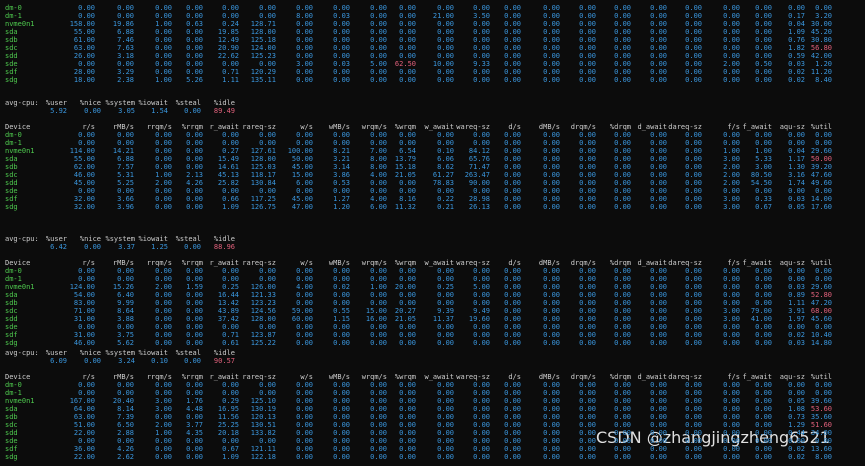  Describe the element at coordinates (88, 263) in the screenshot. I see `column-header: r/s` at that location.